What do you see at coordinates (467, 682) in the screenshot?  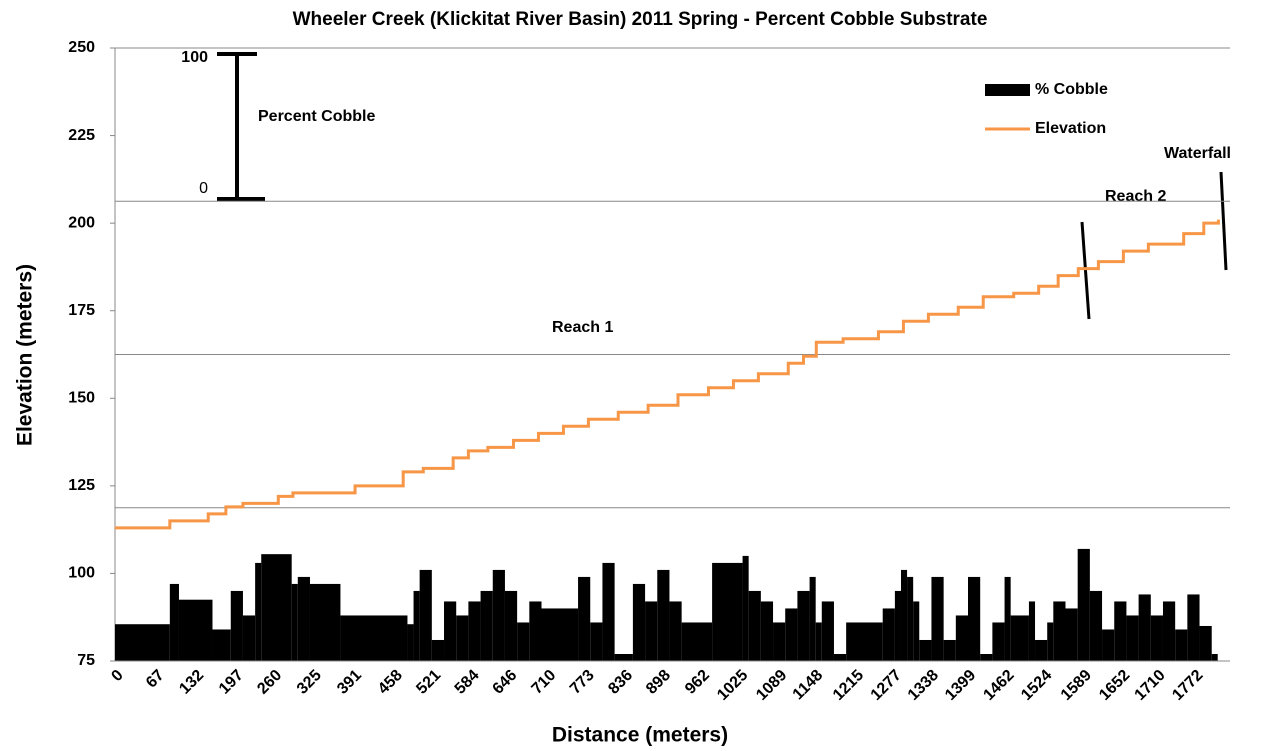 I see `x-tick-label: 584` at bounding box center [467, 682].